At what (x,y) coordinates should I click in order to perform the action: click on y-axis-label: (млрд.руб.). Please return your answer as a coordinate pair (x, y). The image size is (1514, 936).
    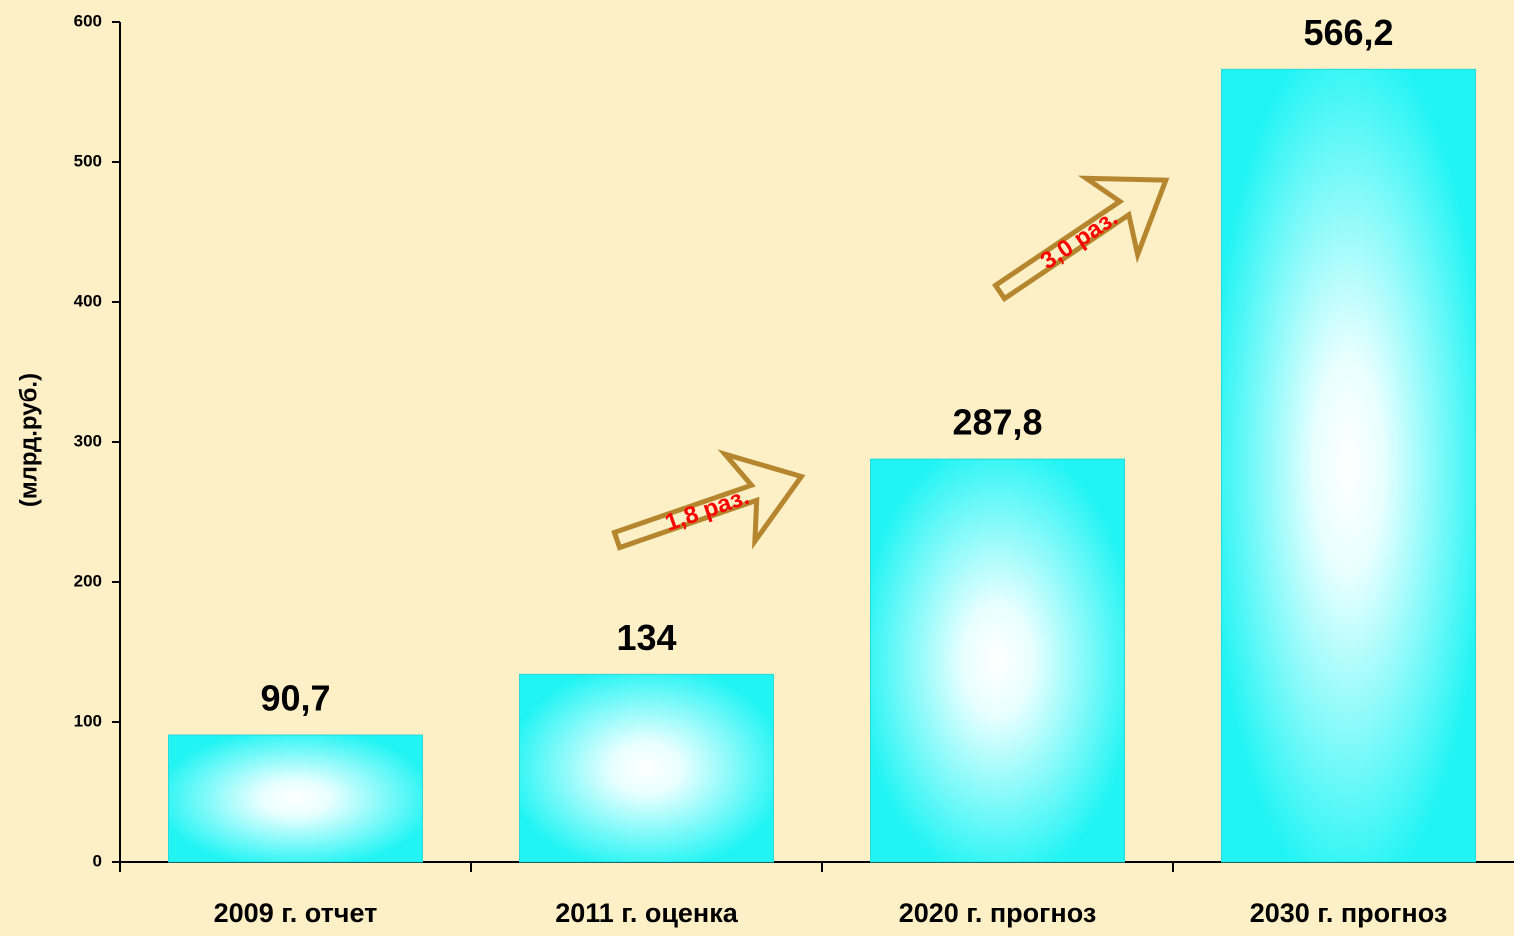
    Looking at the image, I should click on (28, 440).